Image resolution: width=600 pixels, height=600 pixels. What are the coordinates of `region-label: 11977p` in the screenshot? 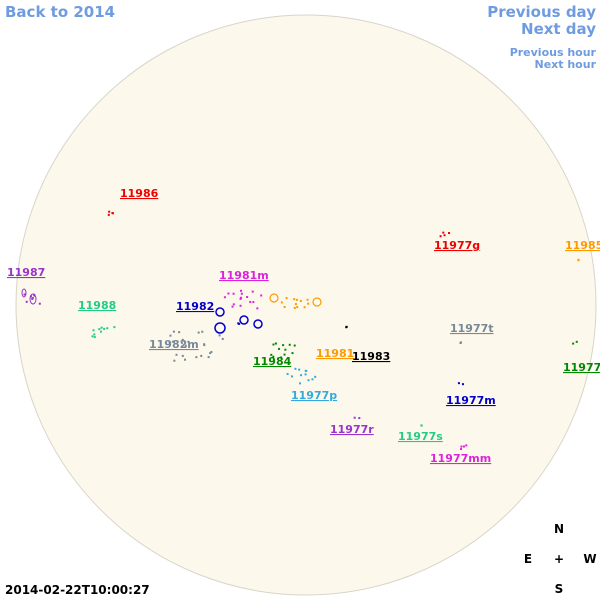 It's located at (314, 395).